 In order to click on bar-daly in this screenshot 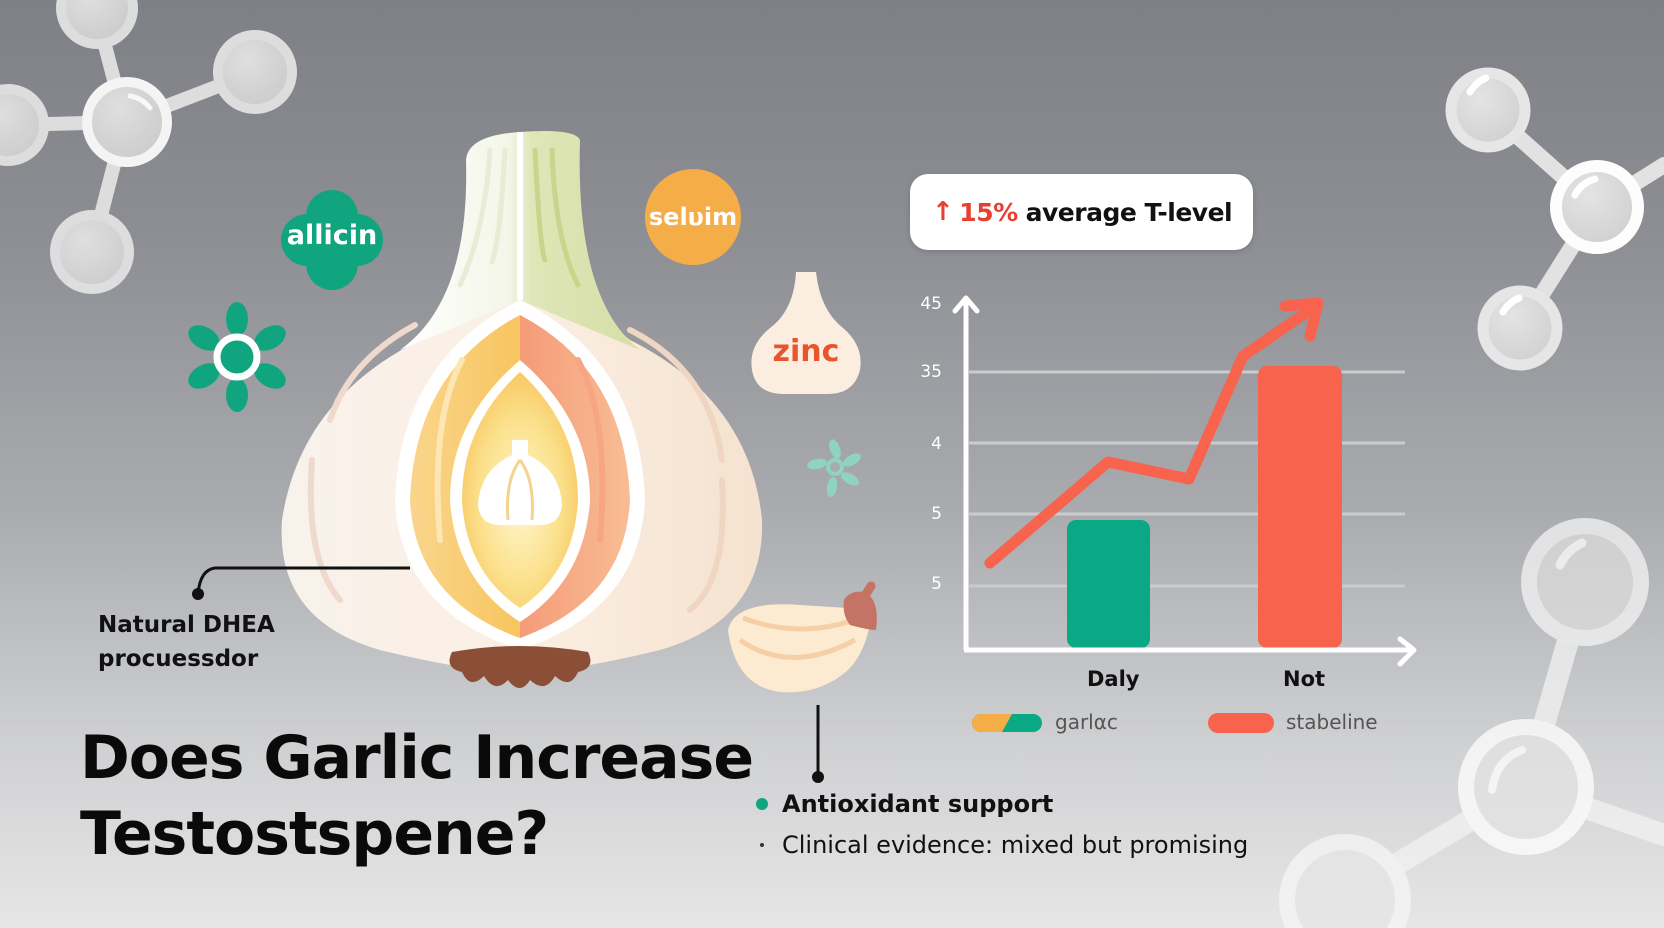, I will do `click(1108, 584)`.